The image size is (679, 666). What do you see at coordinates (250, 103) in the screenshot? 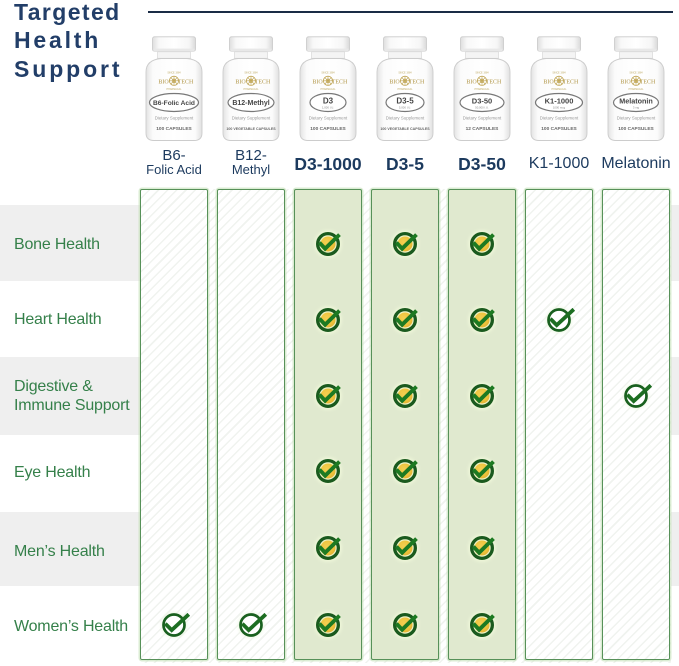
I see `svg-text: B12-Methyl` at bounding box center [250, 103].